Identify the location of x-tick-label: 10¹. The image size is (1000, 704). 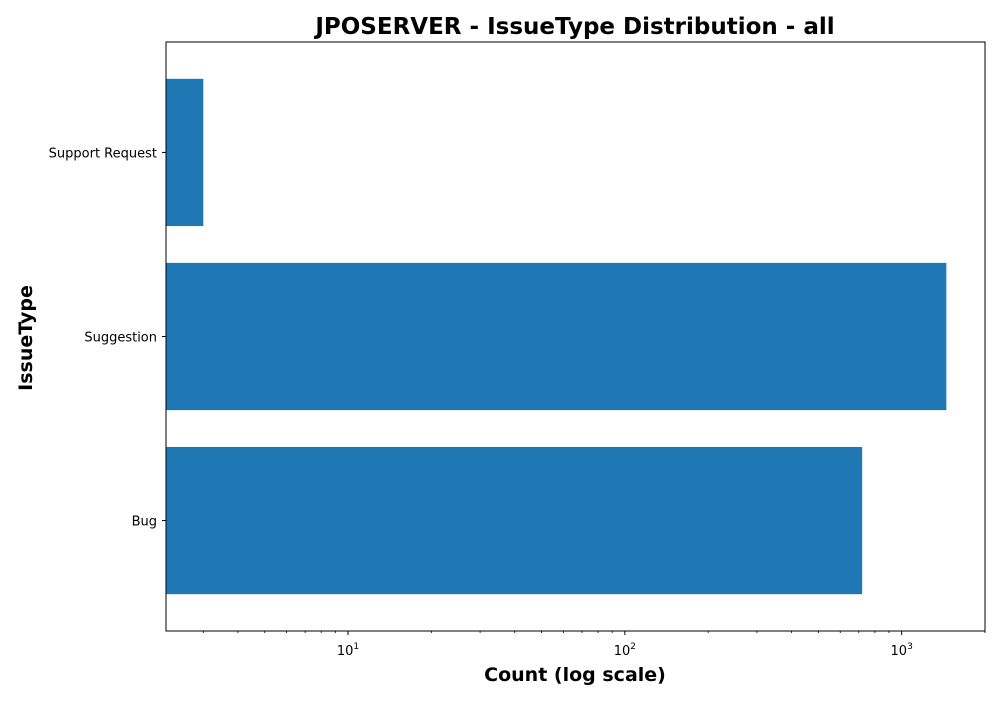
(348, 650).